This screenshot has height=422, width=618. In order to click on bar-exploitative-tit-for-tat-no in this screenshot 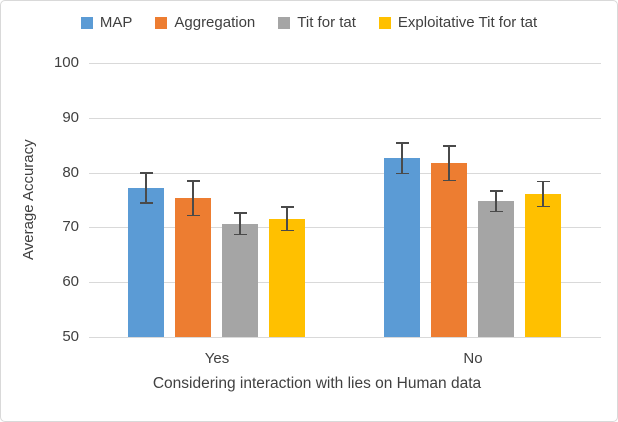, I will do `click(543, 265)`.